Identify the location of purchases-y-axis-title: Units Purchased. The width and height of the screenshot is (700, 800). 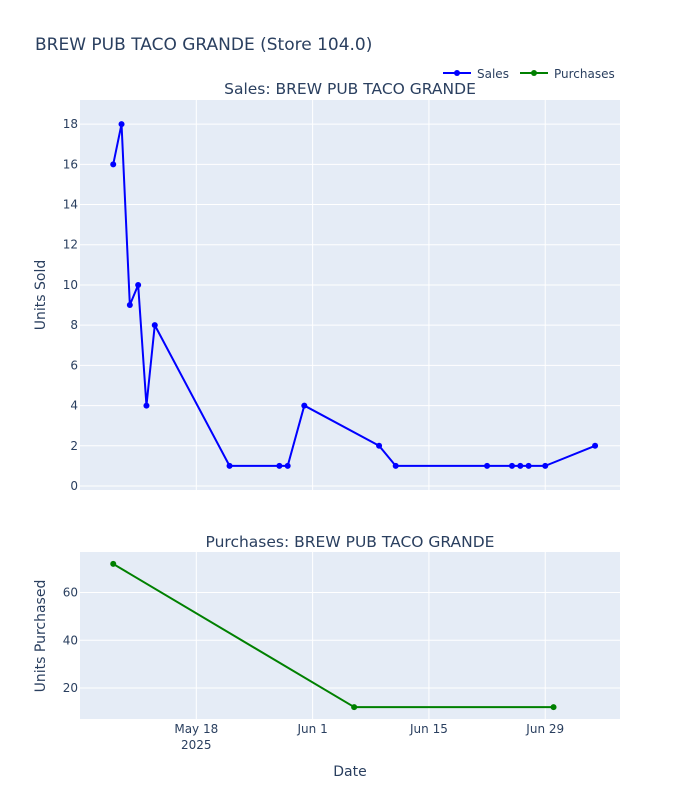
(41, 636).